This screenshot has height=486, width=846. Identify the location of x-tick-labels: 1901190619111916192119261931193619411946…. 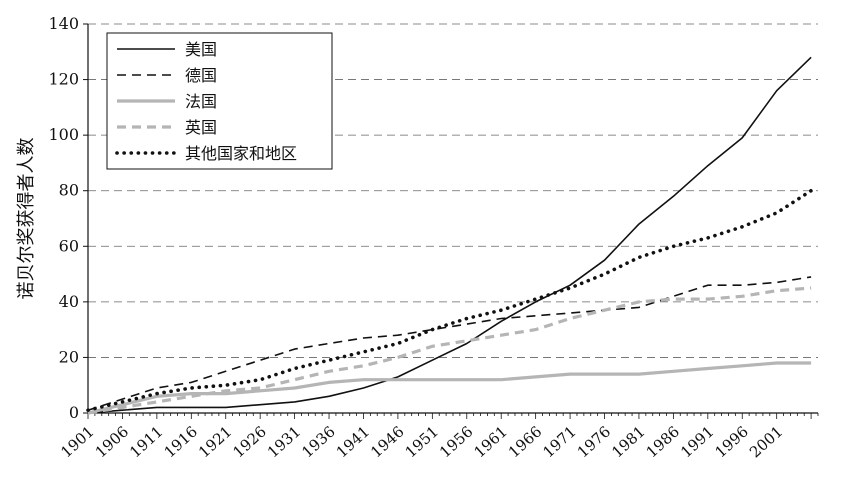
(438, 437).